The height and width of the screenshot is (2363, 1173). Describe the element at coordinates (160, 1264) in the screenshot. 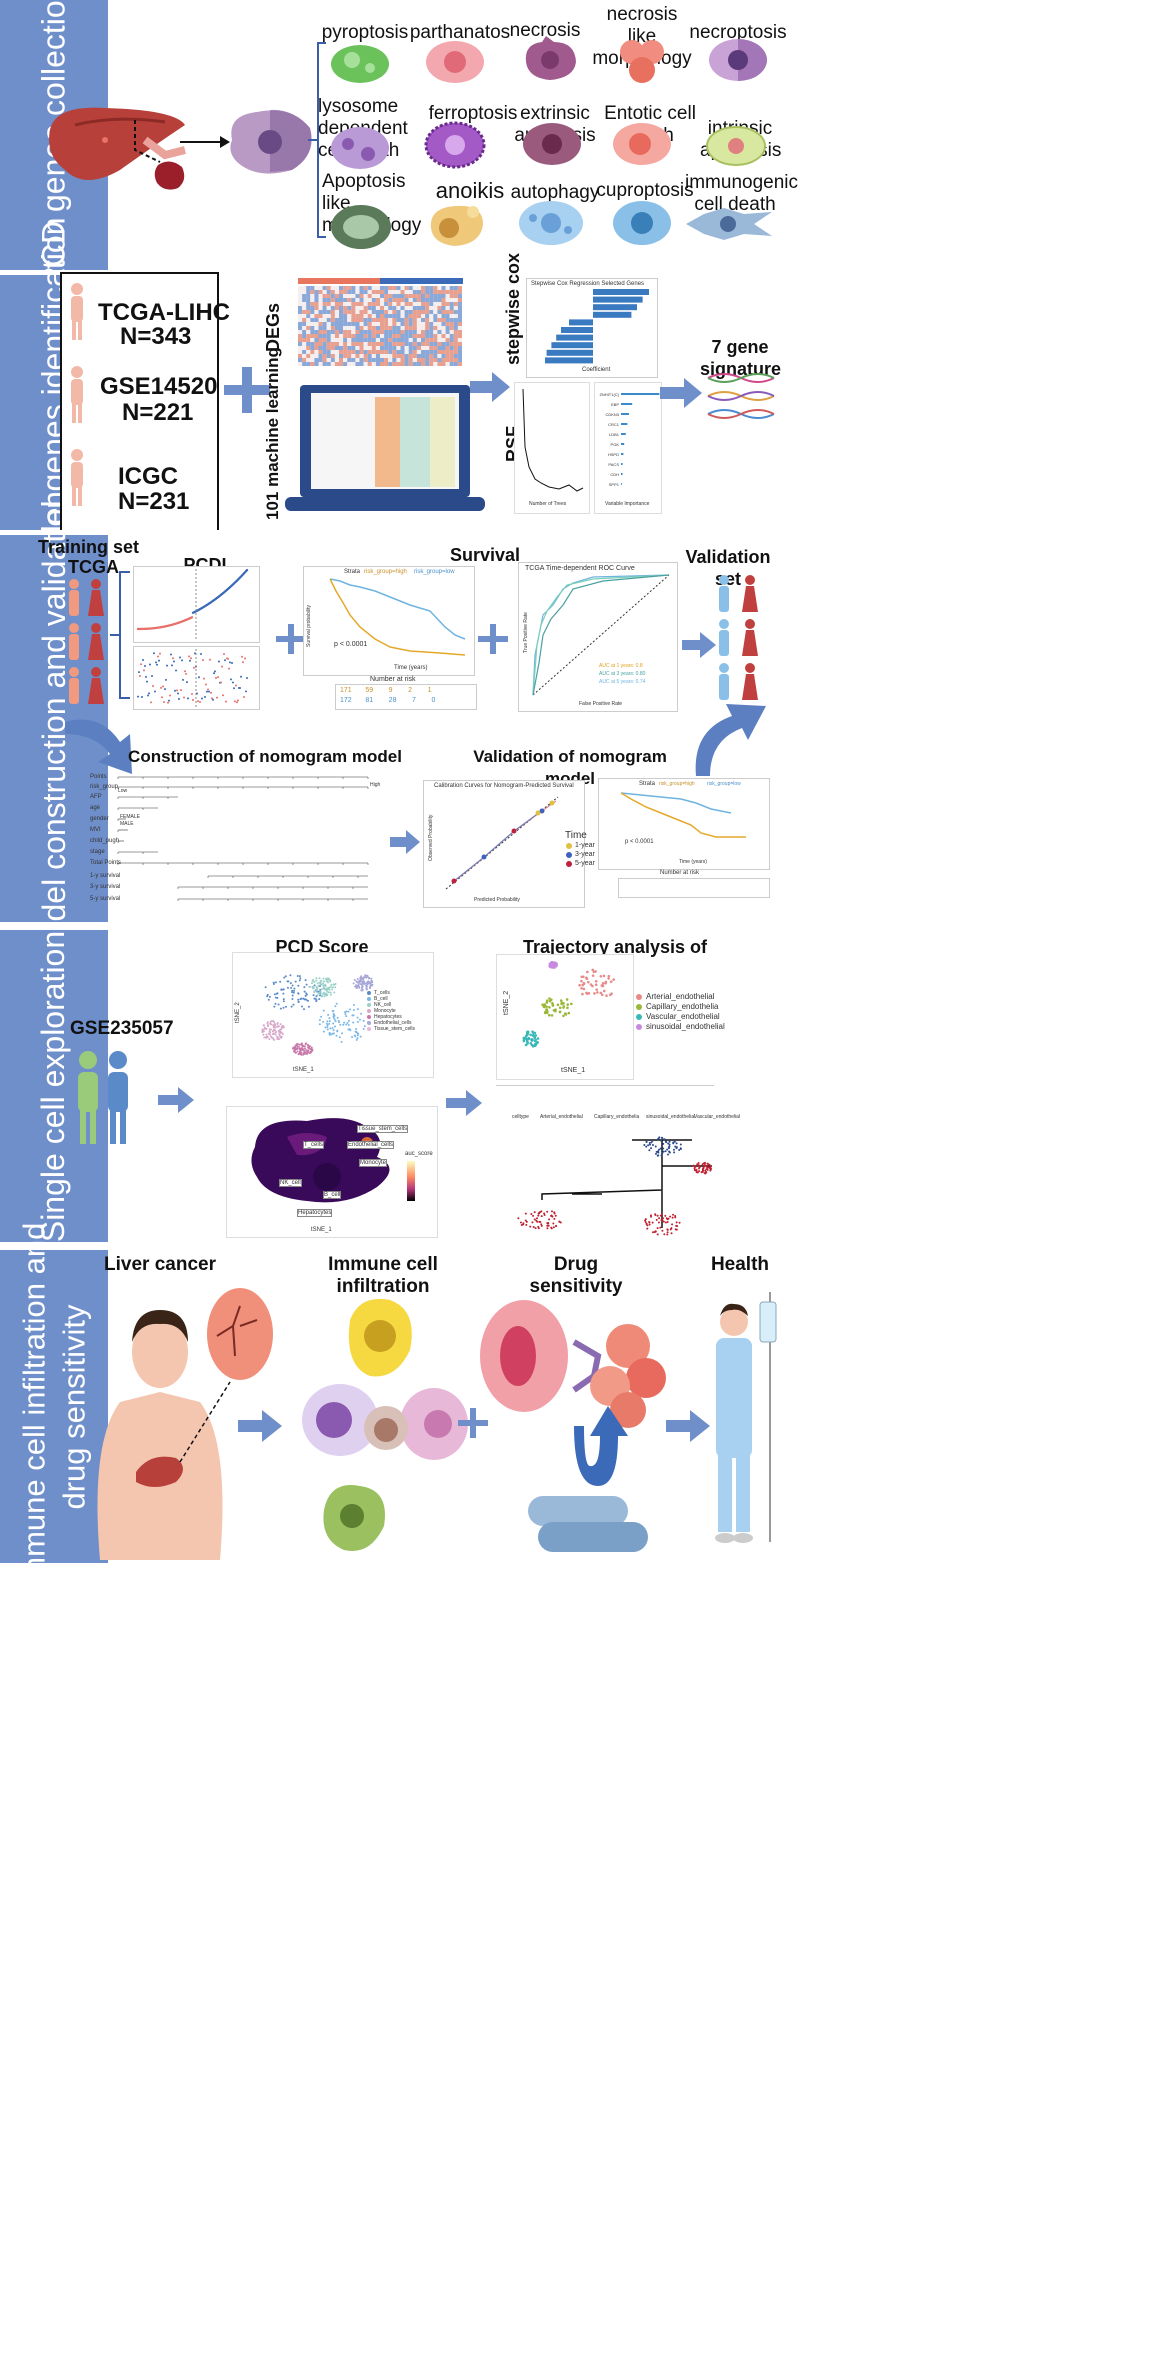

I see `liver-cancer-title: Liver cancer` at that location.